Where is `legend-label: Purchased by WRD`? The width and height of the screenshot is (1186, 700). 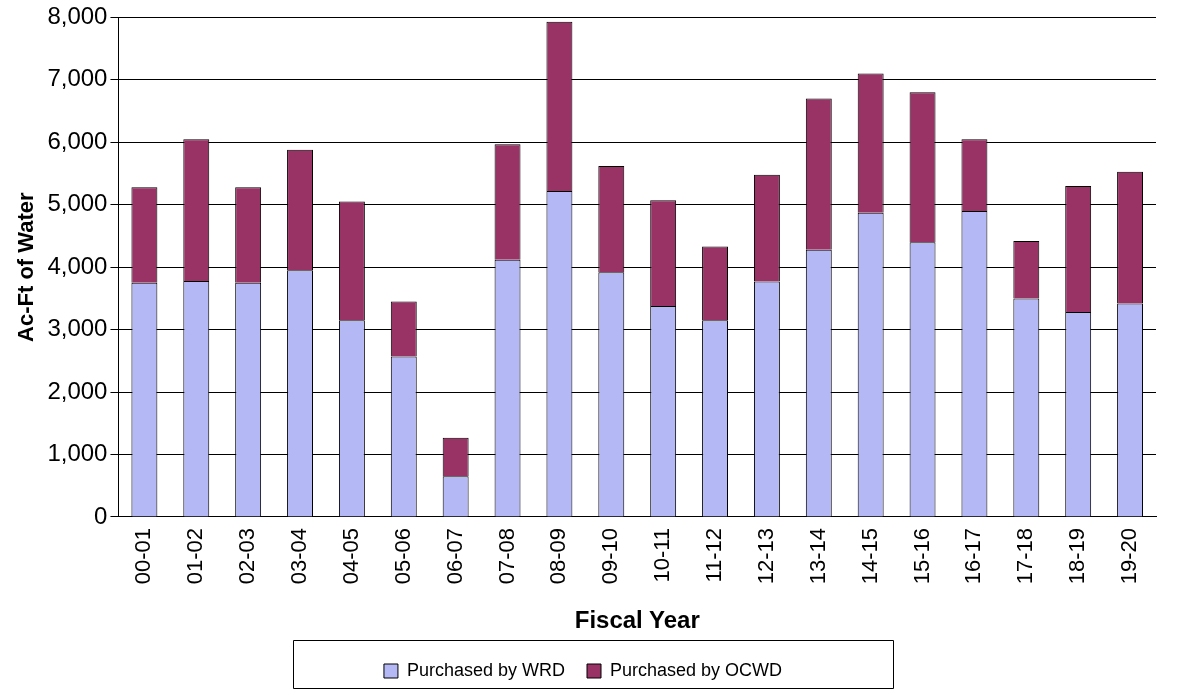 legend-label: Purchased by WRD is located at coordinates (486, 669).